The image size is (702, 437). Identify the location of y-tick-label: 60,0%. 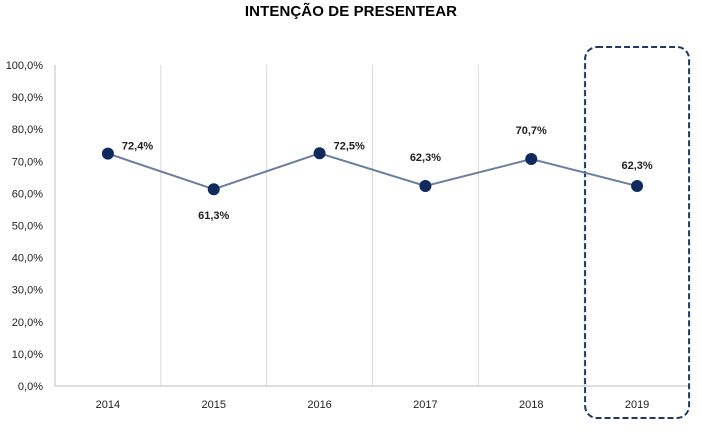
(27, 194).